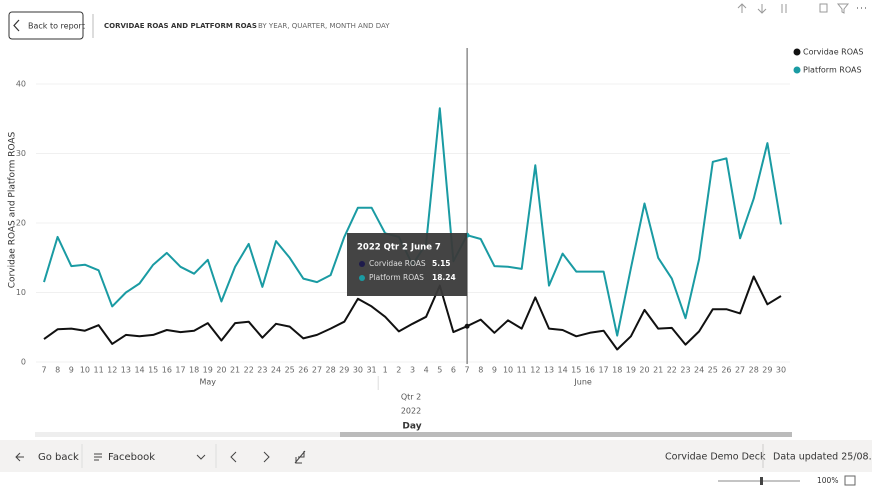 This screenshot has height=488, width=872. What do you see at coordinates (843, 8) in the screenshot?
I see `filter` at bounding box center [843, 8].